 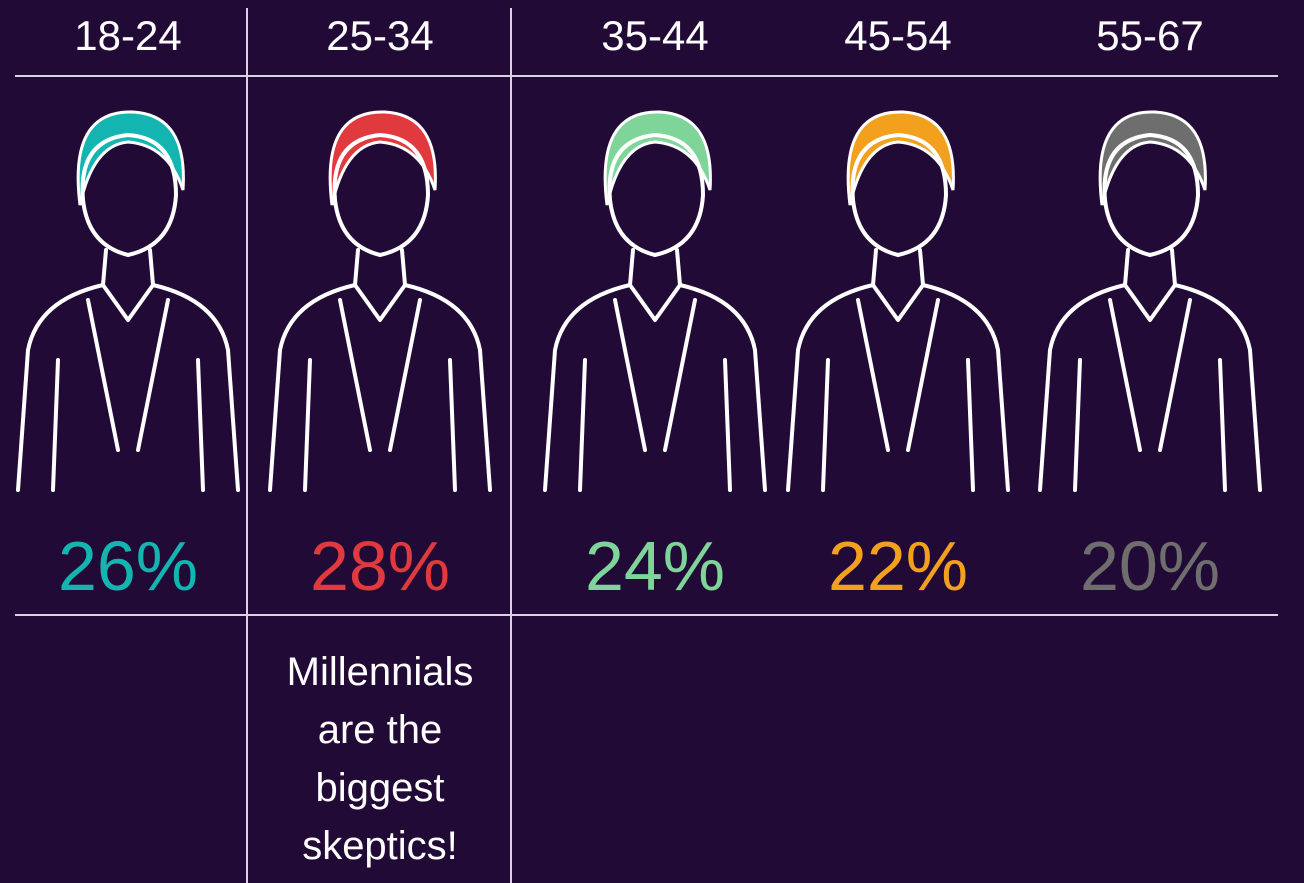 I want to click on note-line: biggest, so click(x=380, y=788).